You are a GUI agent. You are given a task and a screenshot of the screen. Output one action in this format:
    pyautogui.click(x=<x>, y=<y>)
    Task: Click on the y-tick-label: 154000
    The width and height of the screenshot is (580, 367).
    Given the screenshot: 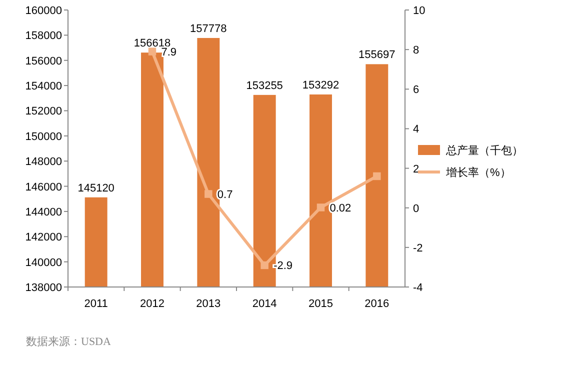 What is the action you would take?
    pyautogui.click(x=43, y=86)
    